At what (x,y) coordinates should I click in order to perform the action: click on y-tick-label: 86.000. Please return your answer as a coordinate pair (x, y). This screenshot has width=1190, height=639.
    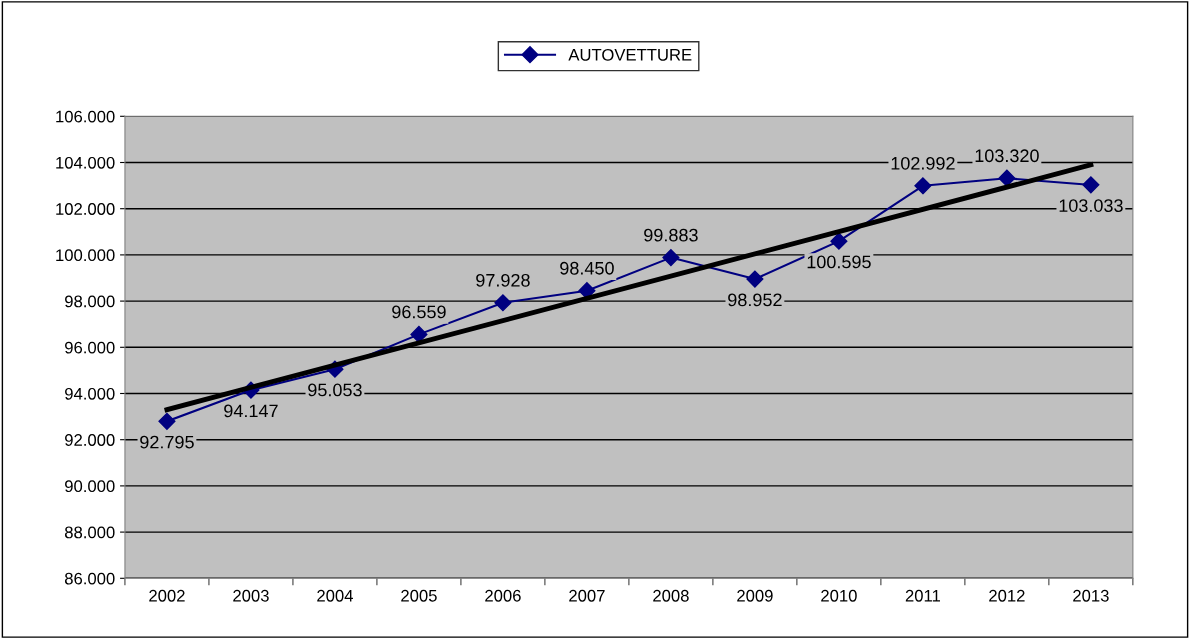
    Looking at the image, I should click on (89, 578).